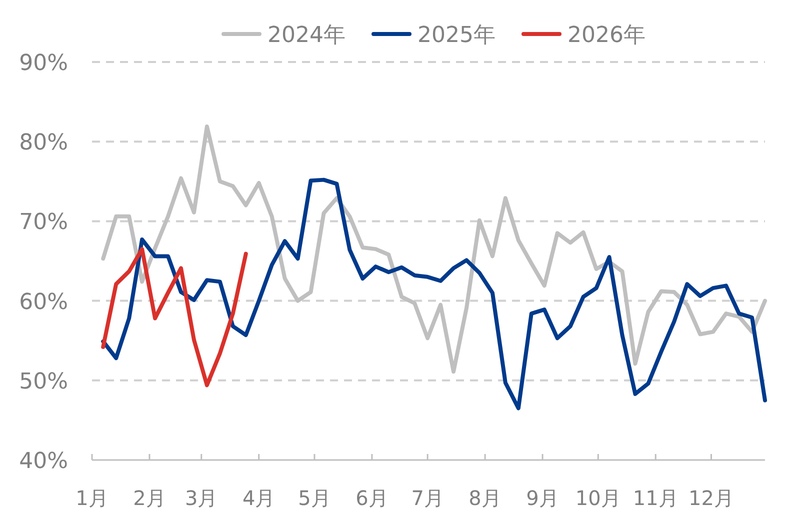  What do you see at coordinates (372, 498) in the screenshot?
I see `xtick: 6月` at bounding box center [372, 498].